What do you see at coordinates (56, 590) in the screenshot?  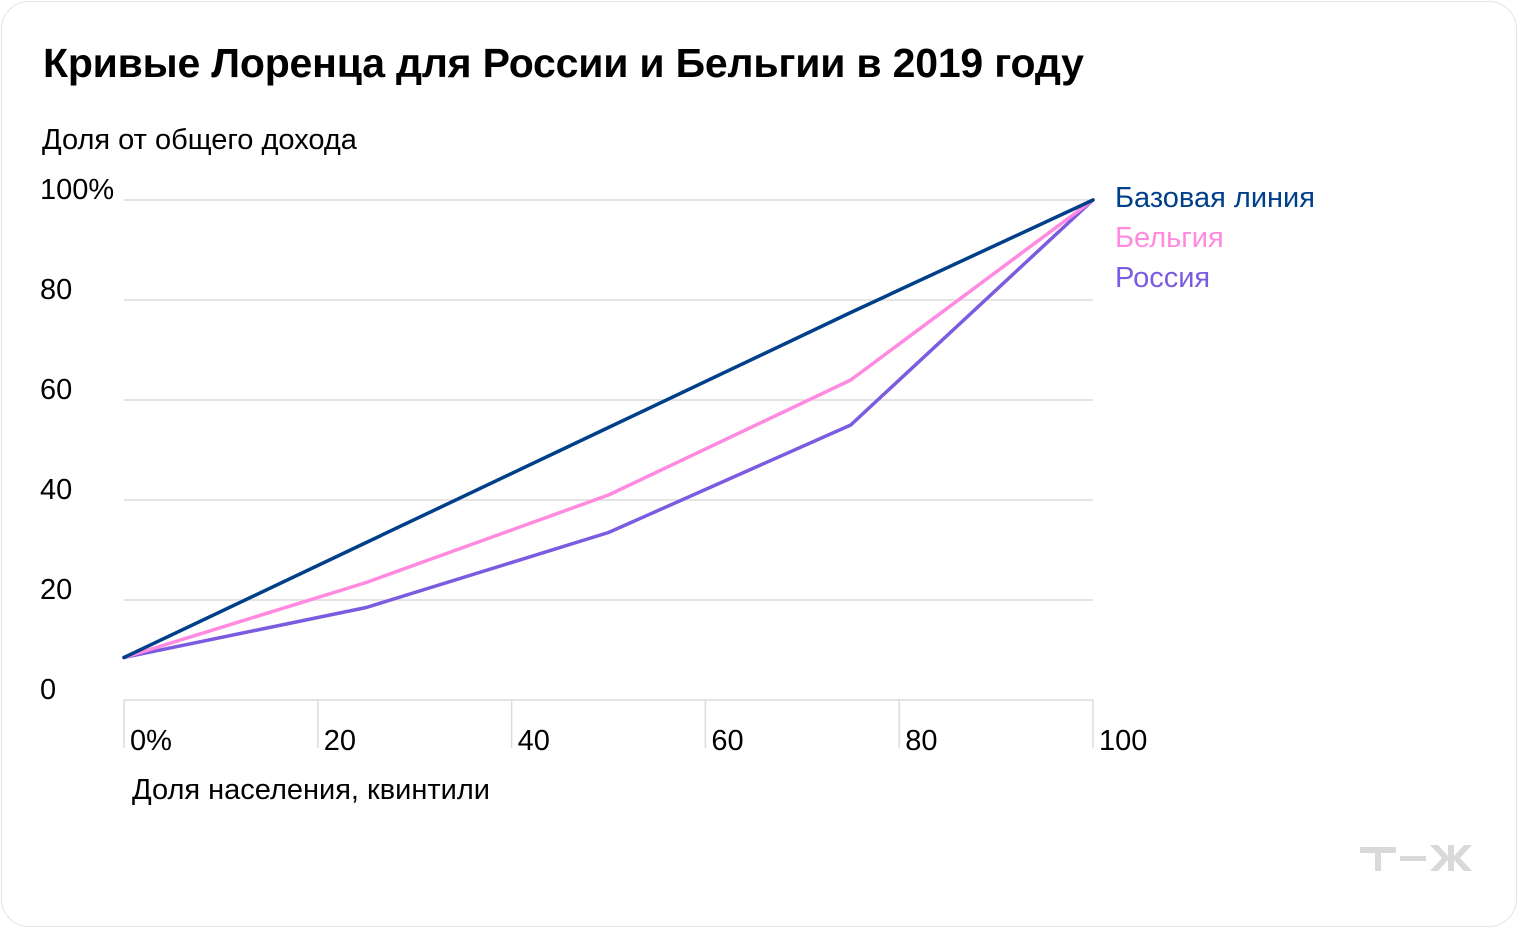 I see `y-tick-label: 20` at bounding box center [56, 590].